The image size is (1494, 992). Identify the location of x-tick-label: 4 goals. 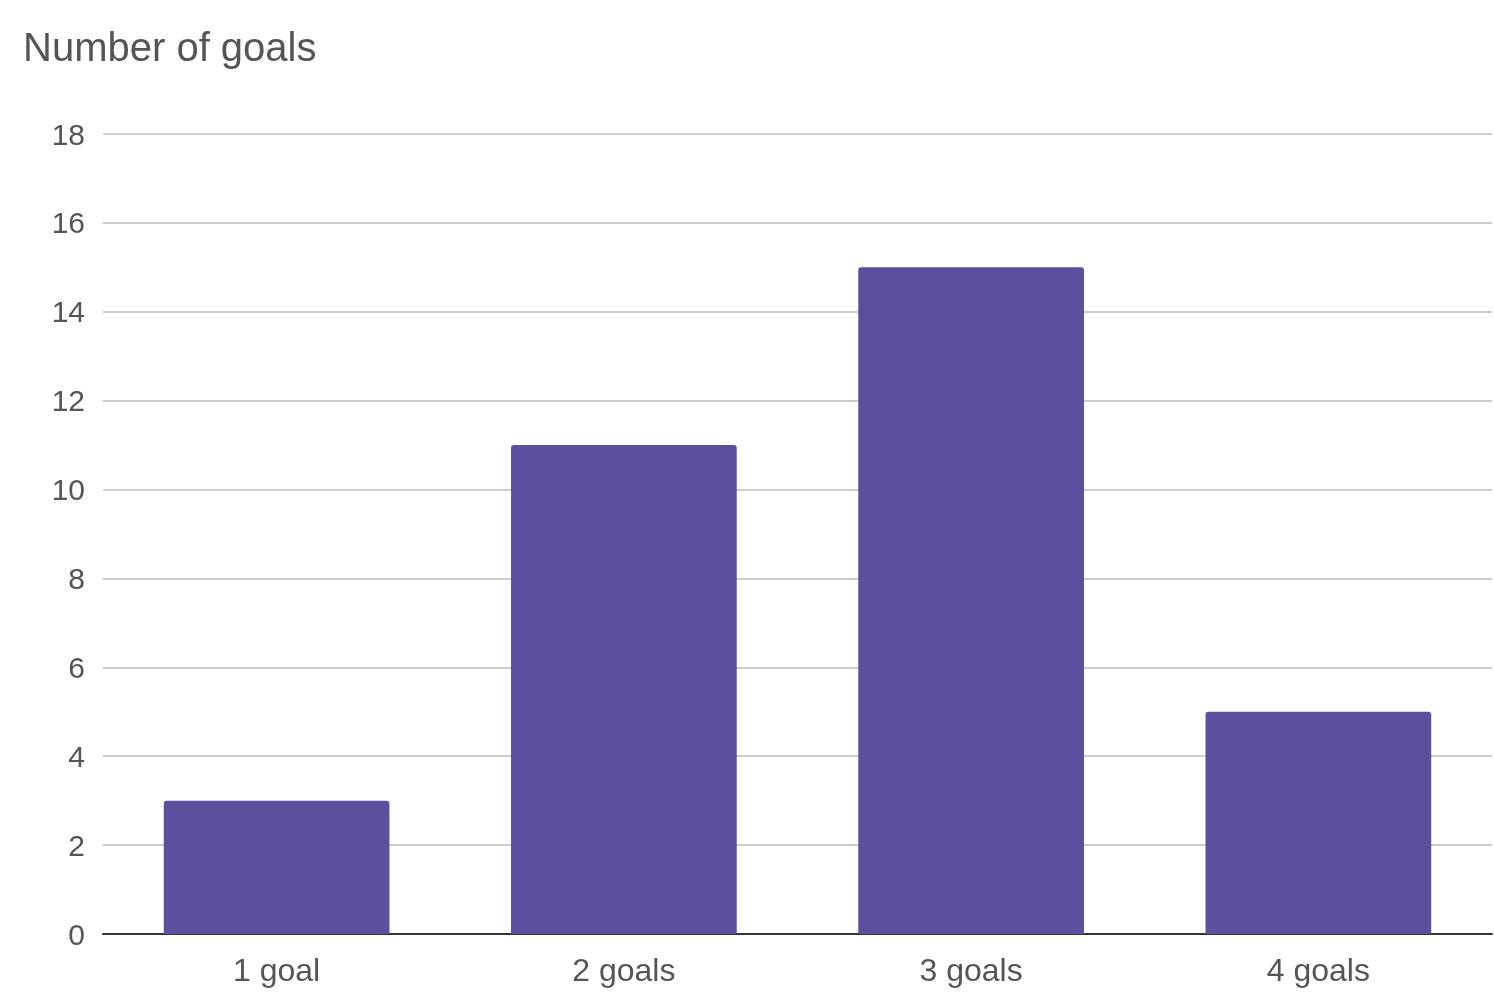
(1318, 970).